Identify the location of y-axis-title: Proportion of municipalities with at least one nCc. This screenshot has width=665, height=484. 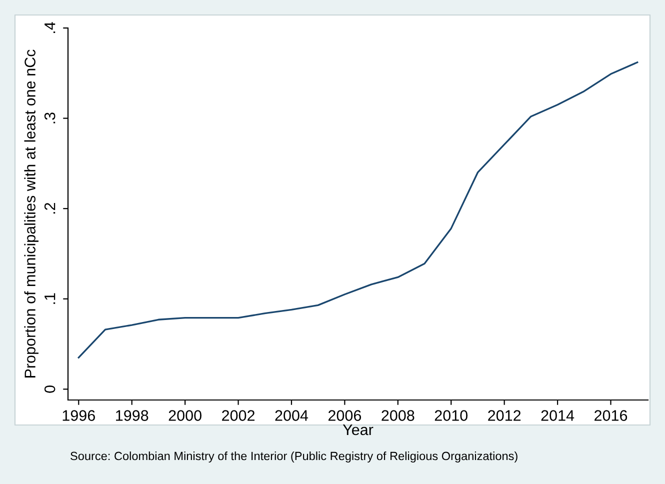
(31, 214).